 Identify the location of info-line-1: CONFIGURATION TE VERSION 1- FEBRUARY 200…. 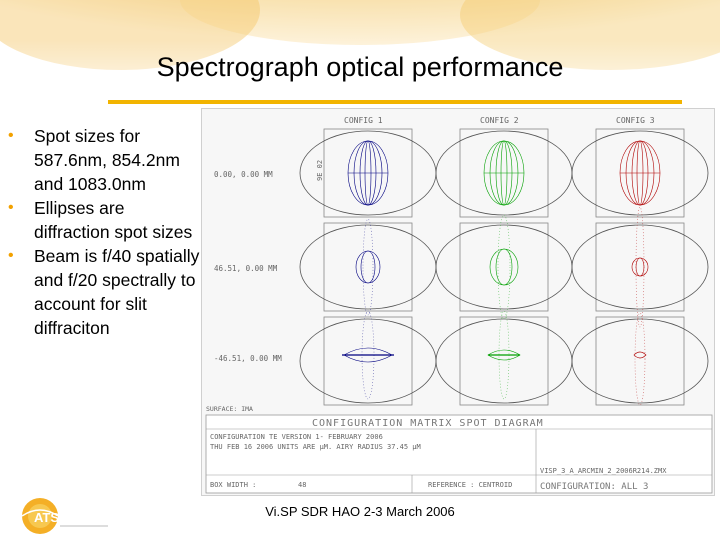
(296, 437).